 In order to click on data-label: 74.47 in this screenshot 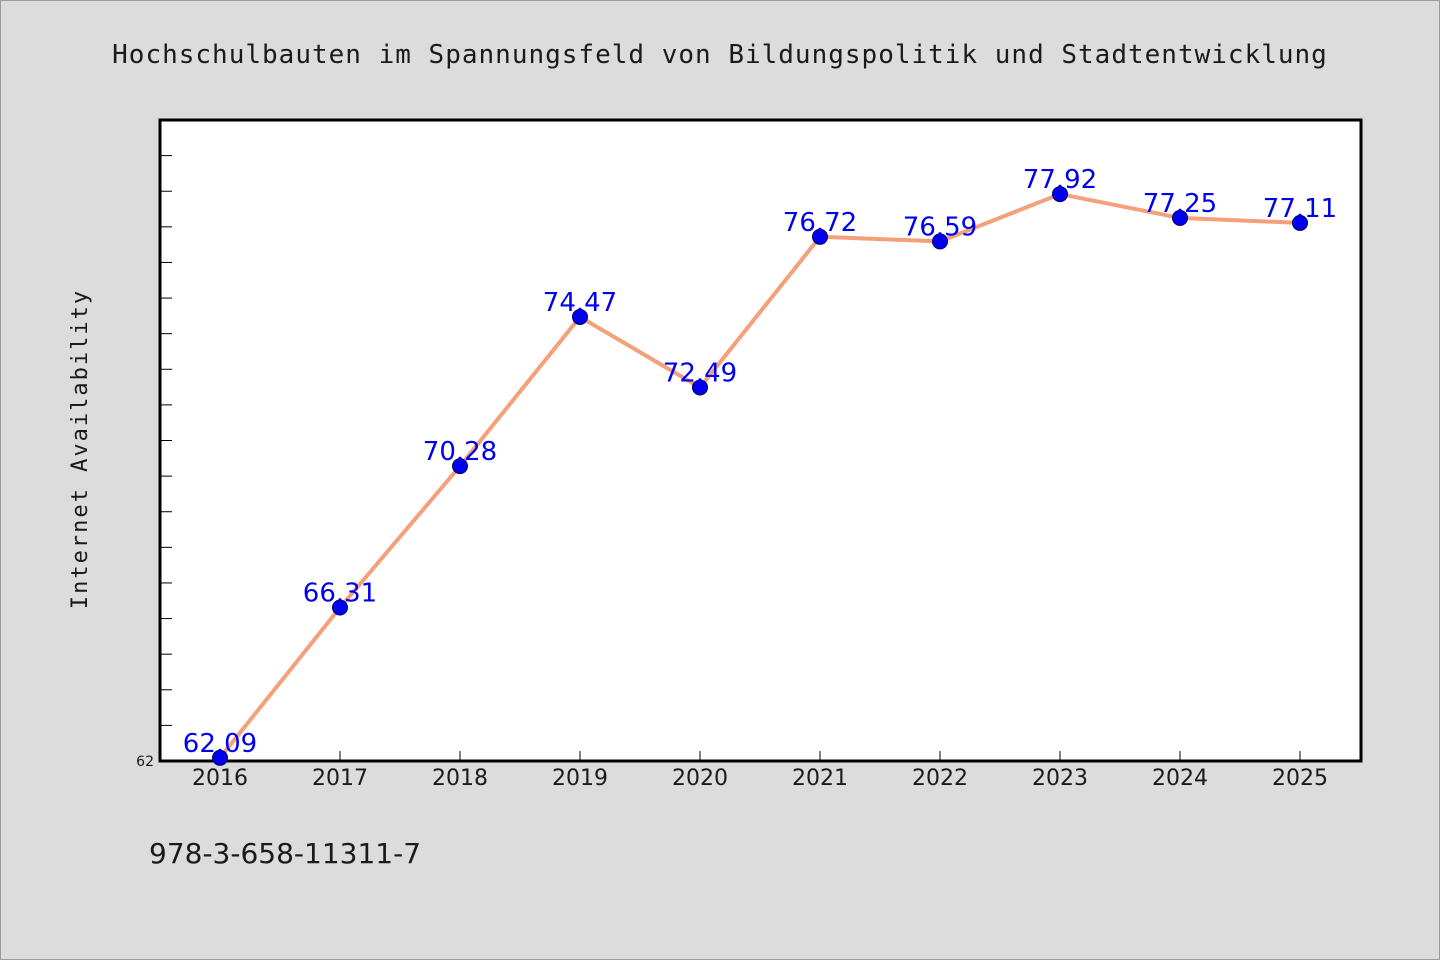, I will do `click(580, 303)`.